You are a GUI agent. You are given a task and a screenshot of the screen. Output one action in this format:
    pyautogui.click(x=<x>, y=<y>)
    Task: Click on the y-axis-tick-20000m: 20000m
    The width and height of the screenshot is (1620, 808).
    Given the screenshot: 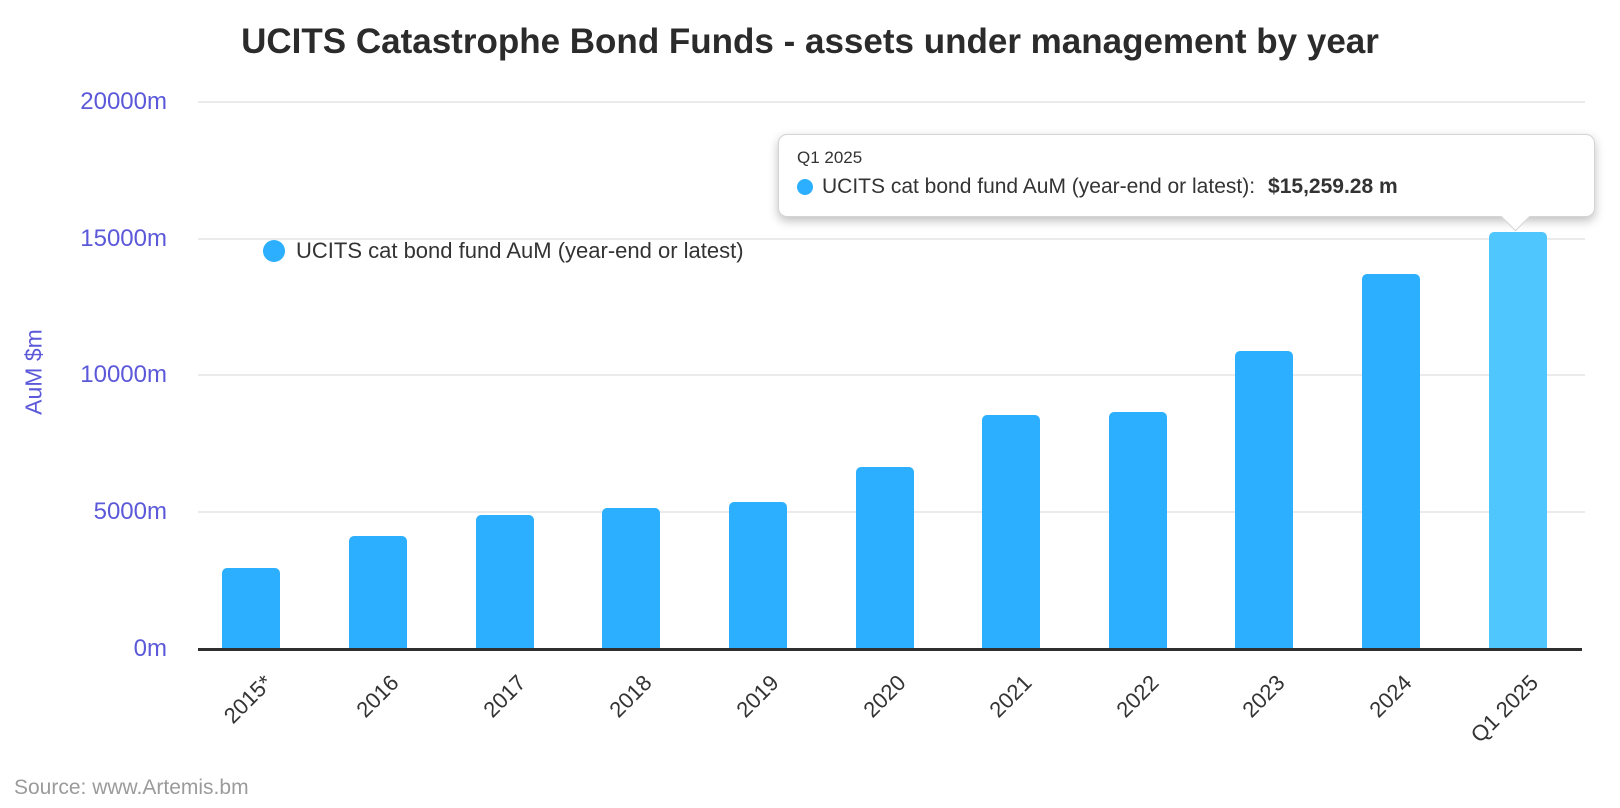 What is the action you would take?
    pyautogui.click(x=123, y=101)
    